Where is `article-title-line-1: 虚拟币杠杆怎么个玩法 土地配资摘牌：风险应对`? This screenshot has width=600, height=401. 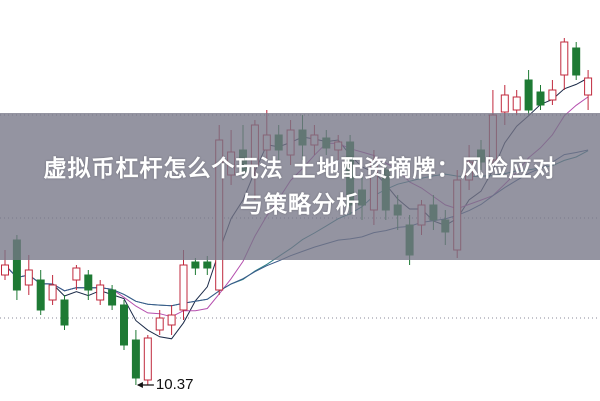 article-title-line-1: 虚拟币杠杆怎么个玩法 土地配资摘牌：风险应对 is located at coordinates (300, 168).